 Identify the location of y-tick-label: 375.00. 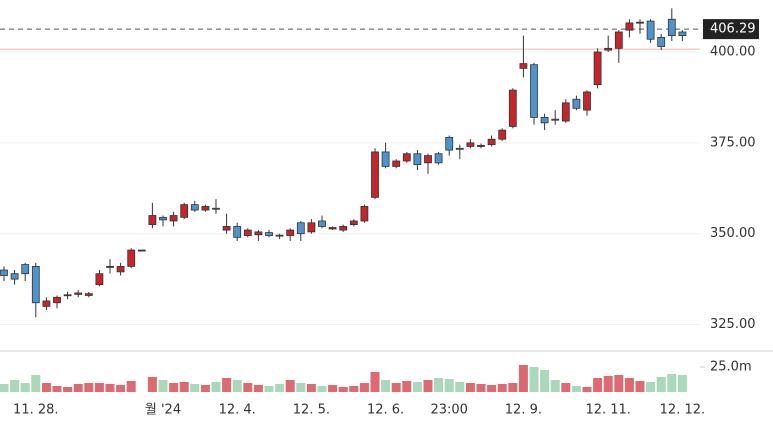
(733, 142).